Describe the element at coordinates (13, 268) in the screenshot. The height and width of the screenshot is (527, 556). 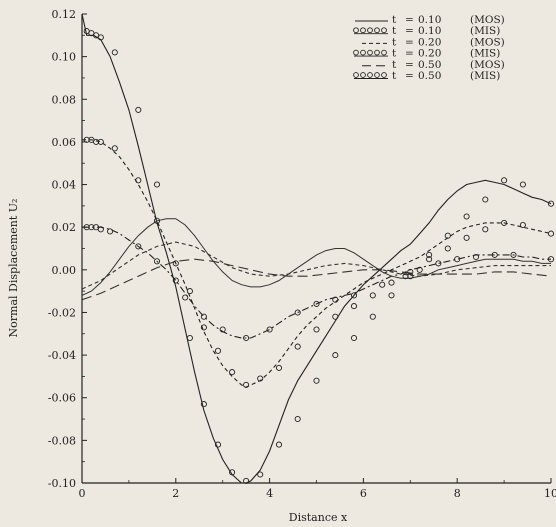
I see `y-axis-title: Normal Displacement U₂` at that location.